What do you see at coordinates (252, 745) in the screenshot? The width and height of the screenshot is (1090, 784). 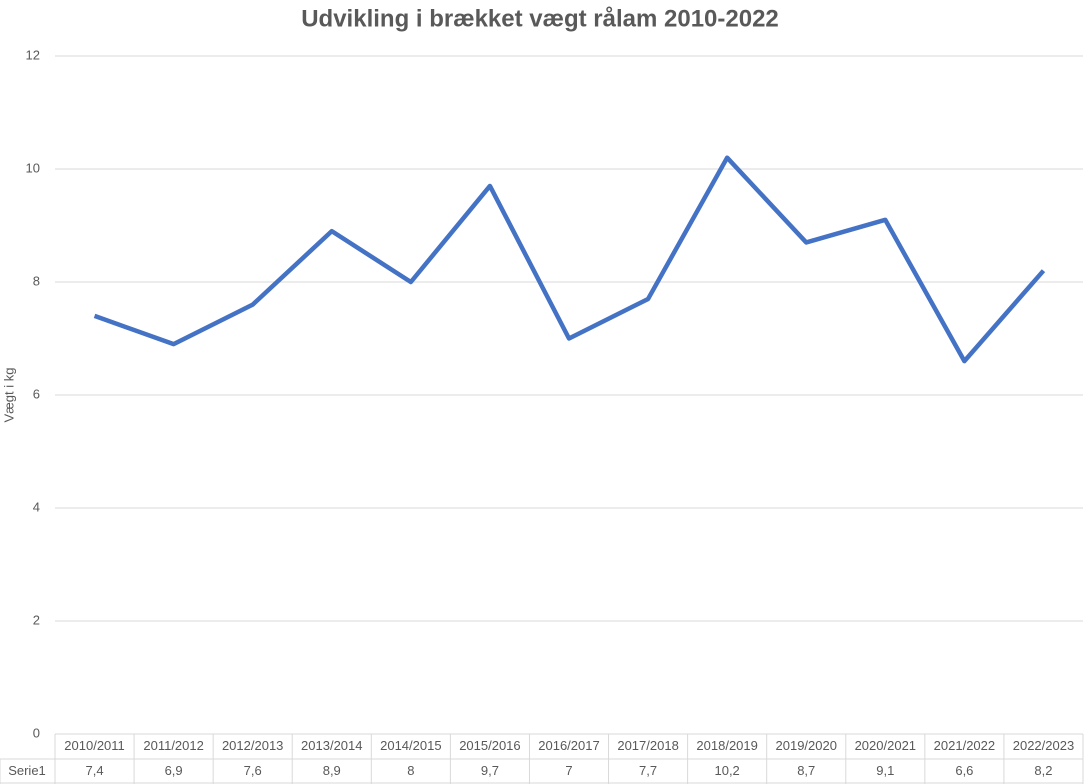 I see `x-tick-label: 2012/2013` at bounding box center [252, 745].